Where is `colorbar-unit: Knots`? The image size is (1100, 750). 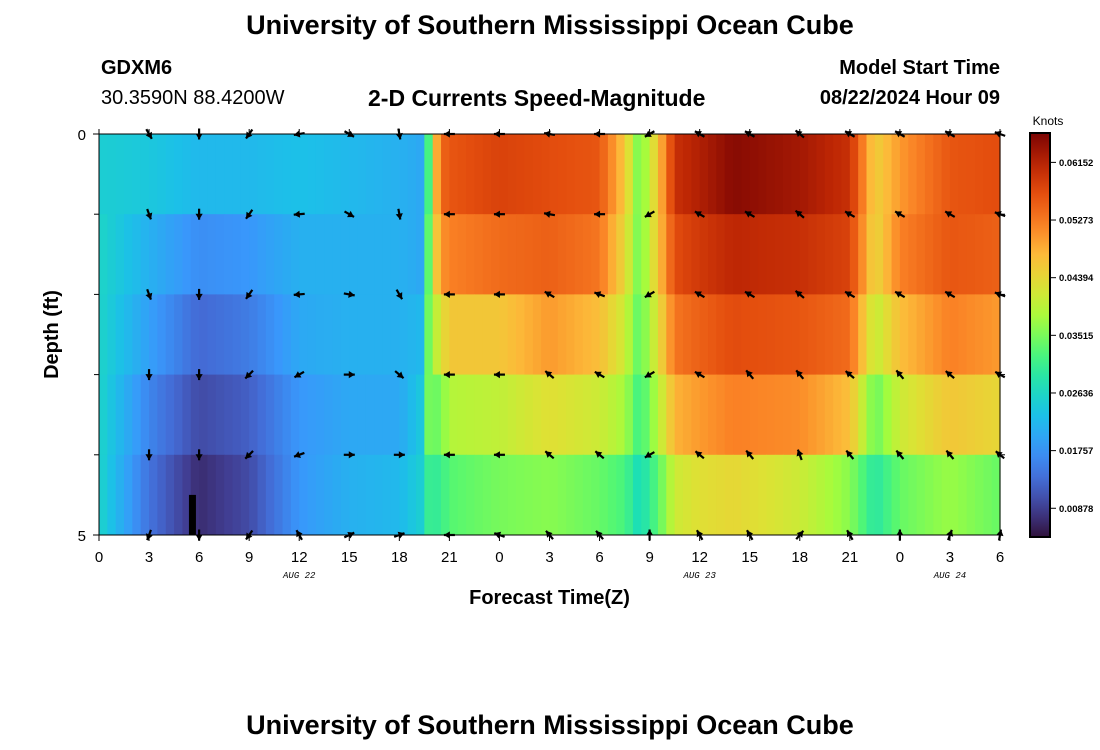
colorbar-unit: Knots is located at coordinates (1048, 121).